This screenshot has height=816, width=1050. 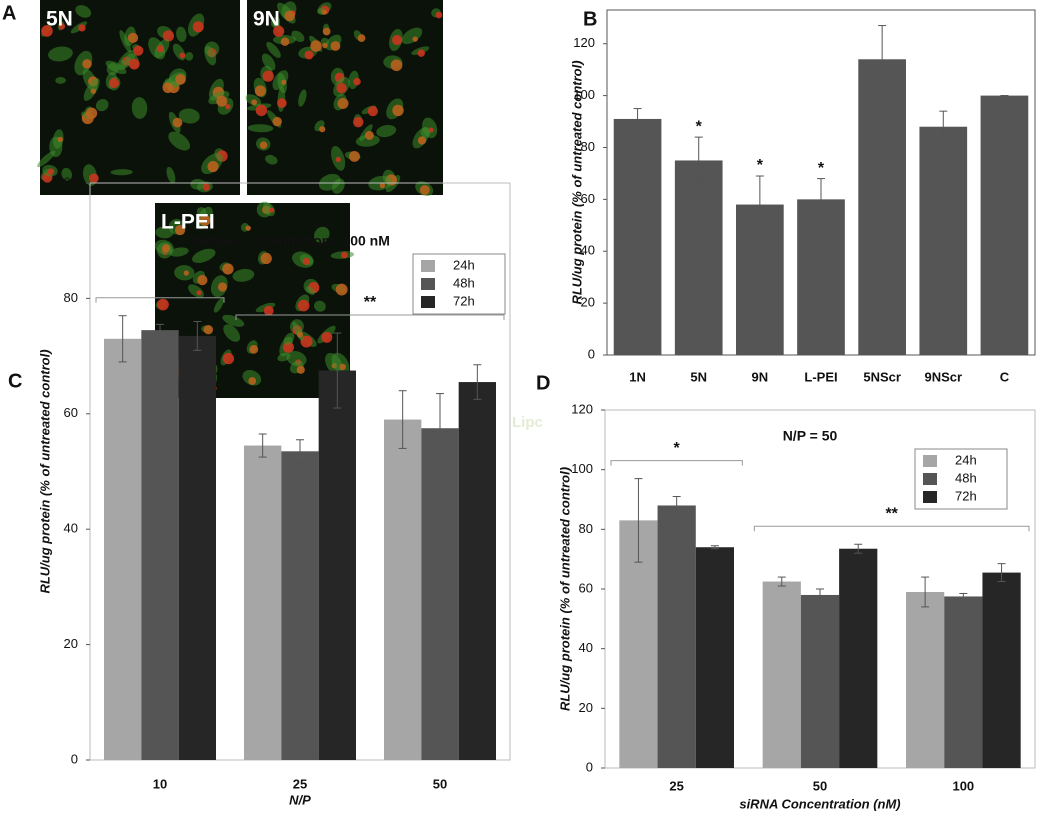 I want to click on x-tick-label: L-PEI, so click(x=820, y=376).